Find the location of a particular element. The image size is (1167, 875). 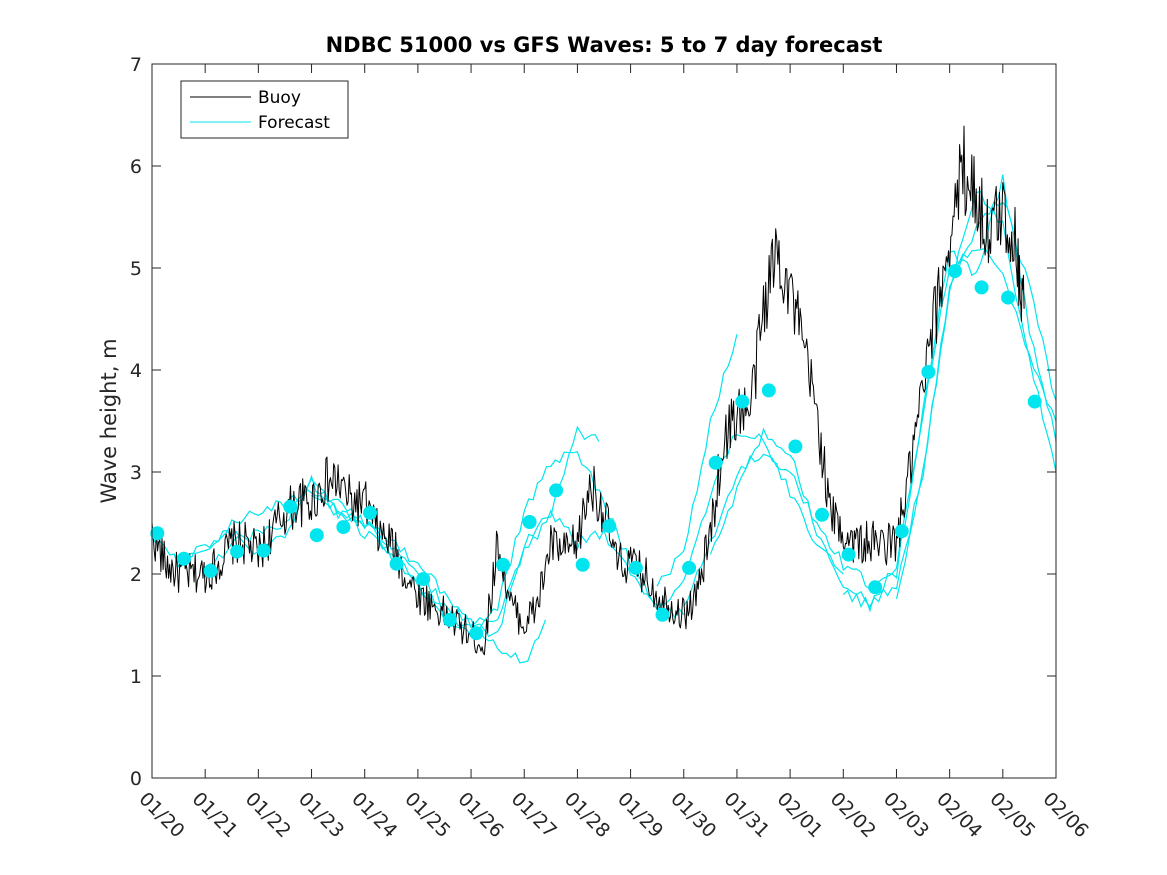

y-tick-label: 6 is located at coordinates (136, 167).